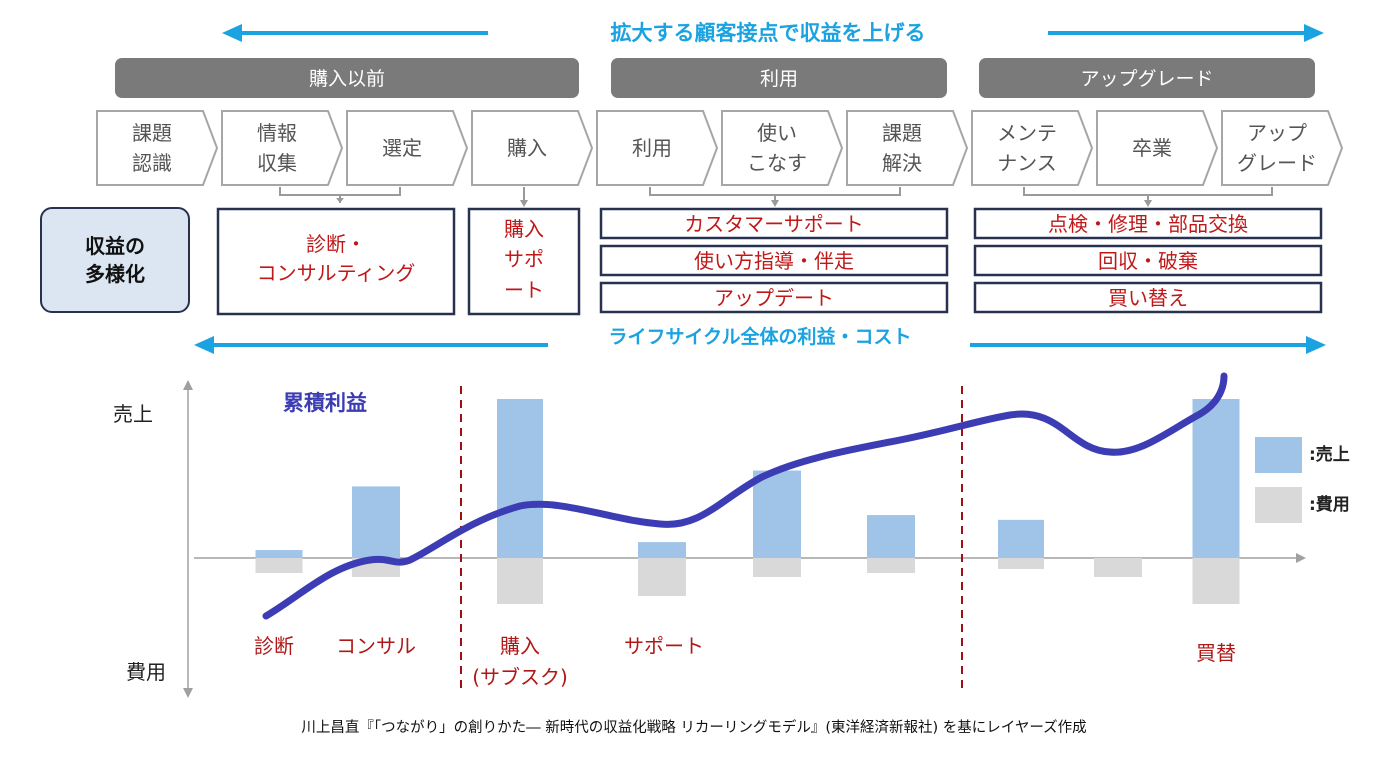 The width and height of the screenshot is (1389, 760). Describe the element at coordinates (520, 677) in the screenshot. I see `category-label: (サブスク)` at that location.